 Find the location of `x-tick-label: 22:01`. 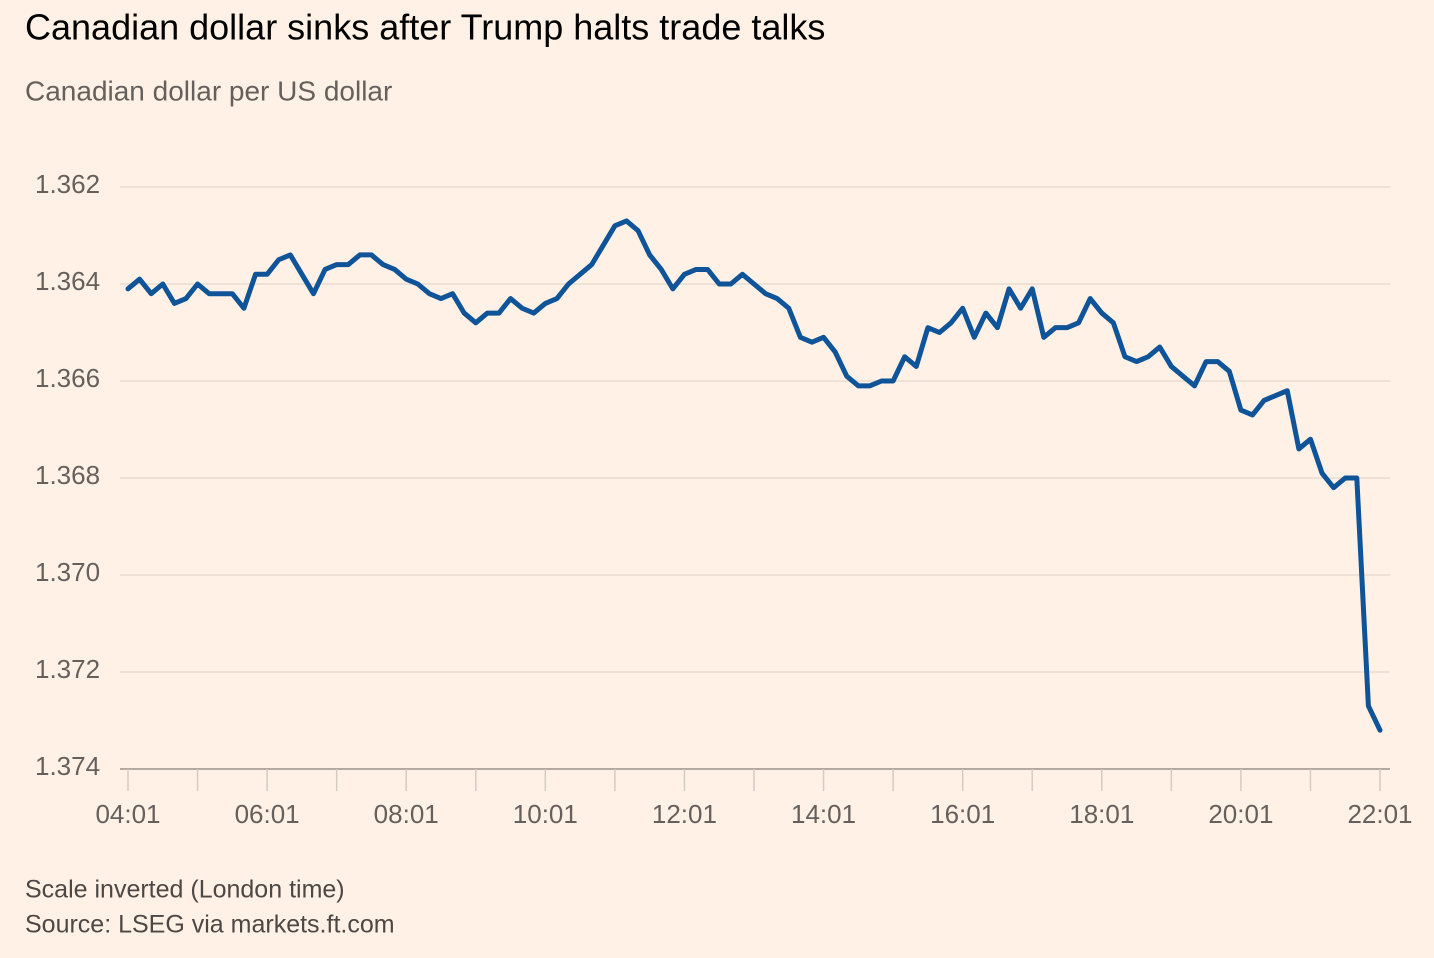

x-tick-label: 22:01 is located at coordinates (1379, 814).